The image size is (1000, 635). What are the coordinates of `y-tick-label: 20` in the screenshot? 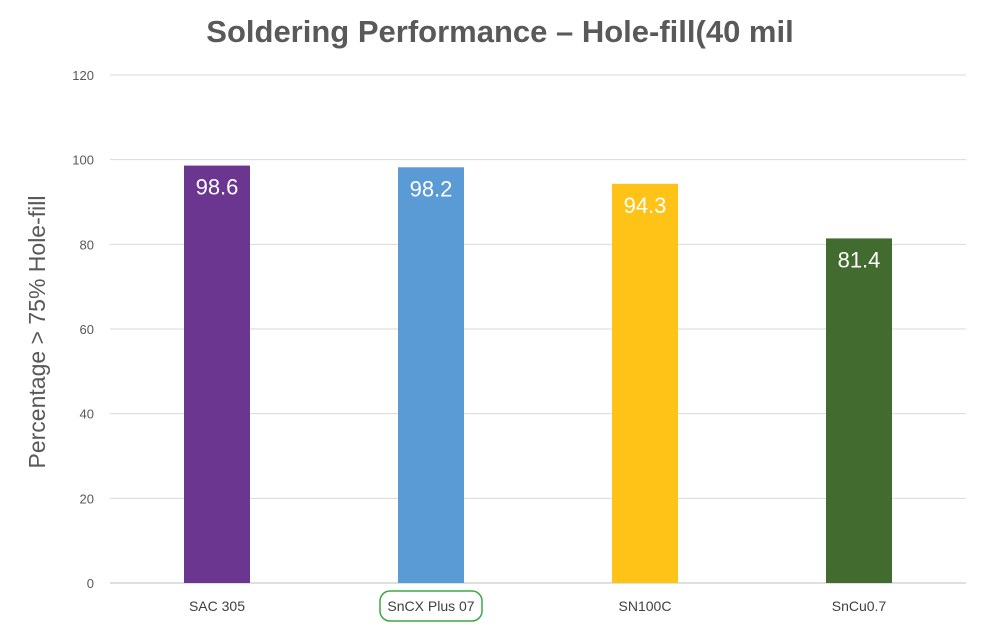 It's located at (87, 498).